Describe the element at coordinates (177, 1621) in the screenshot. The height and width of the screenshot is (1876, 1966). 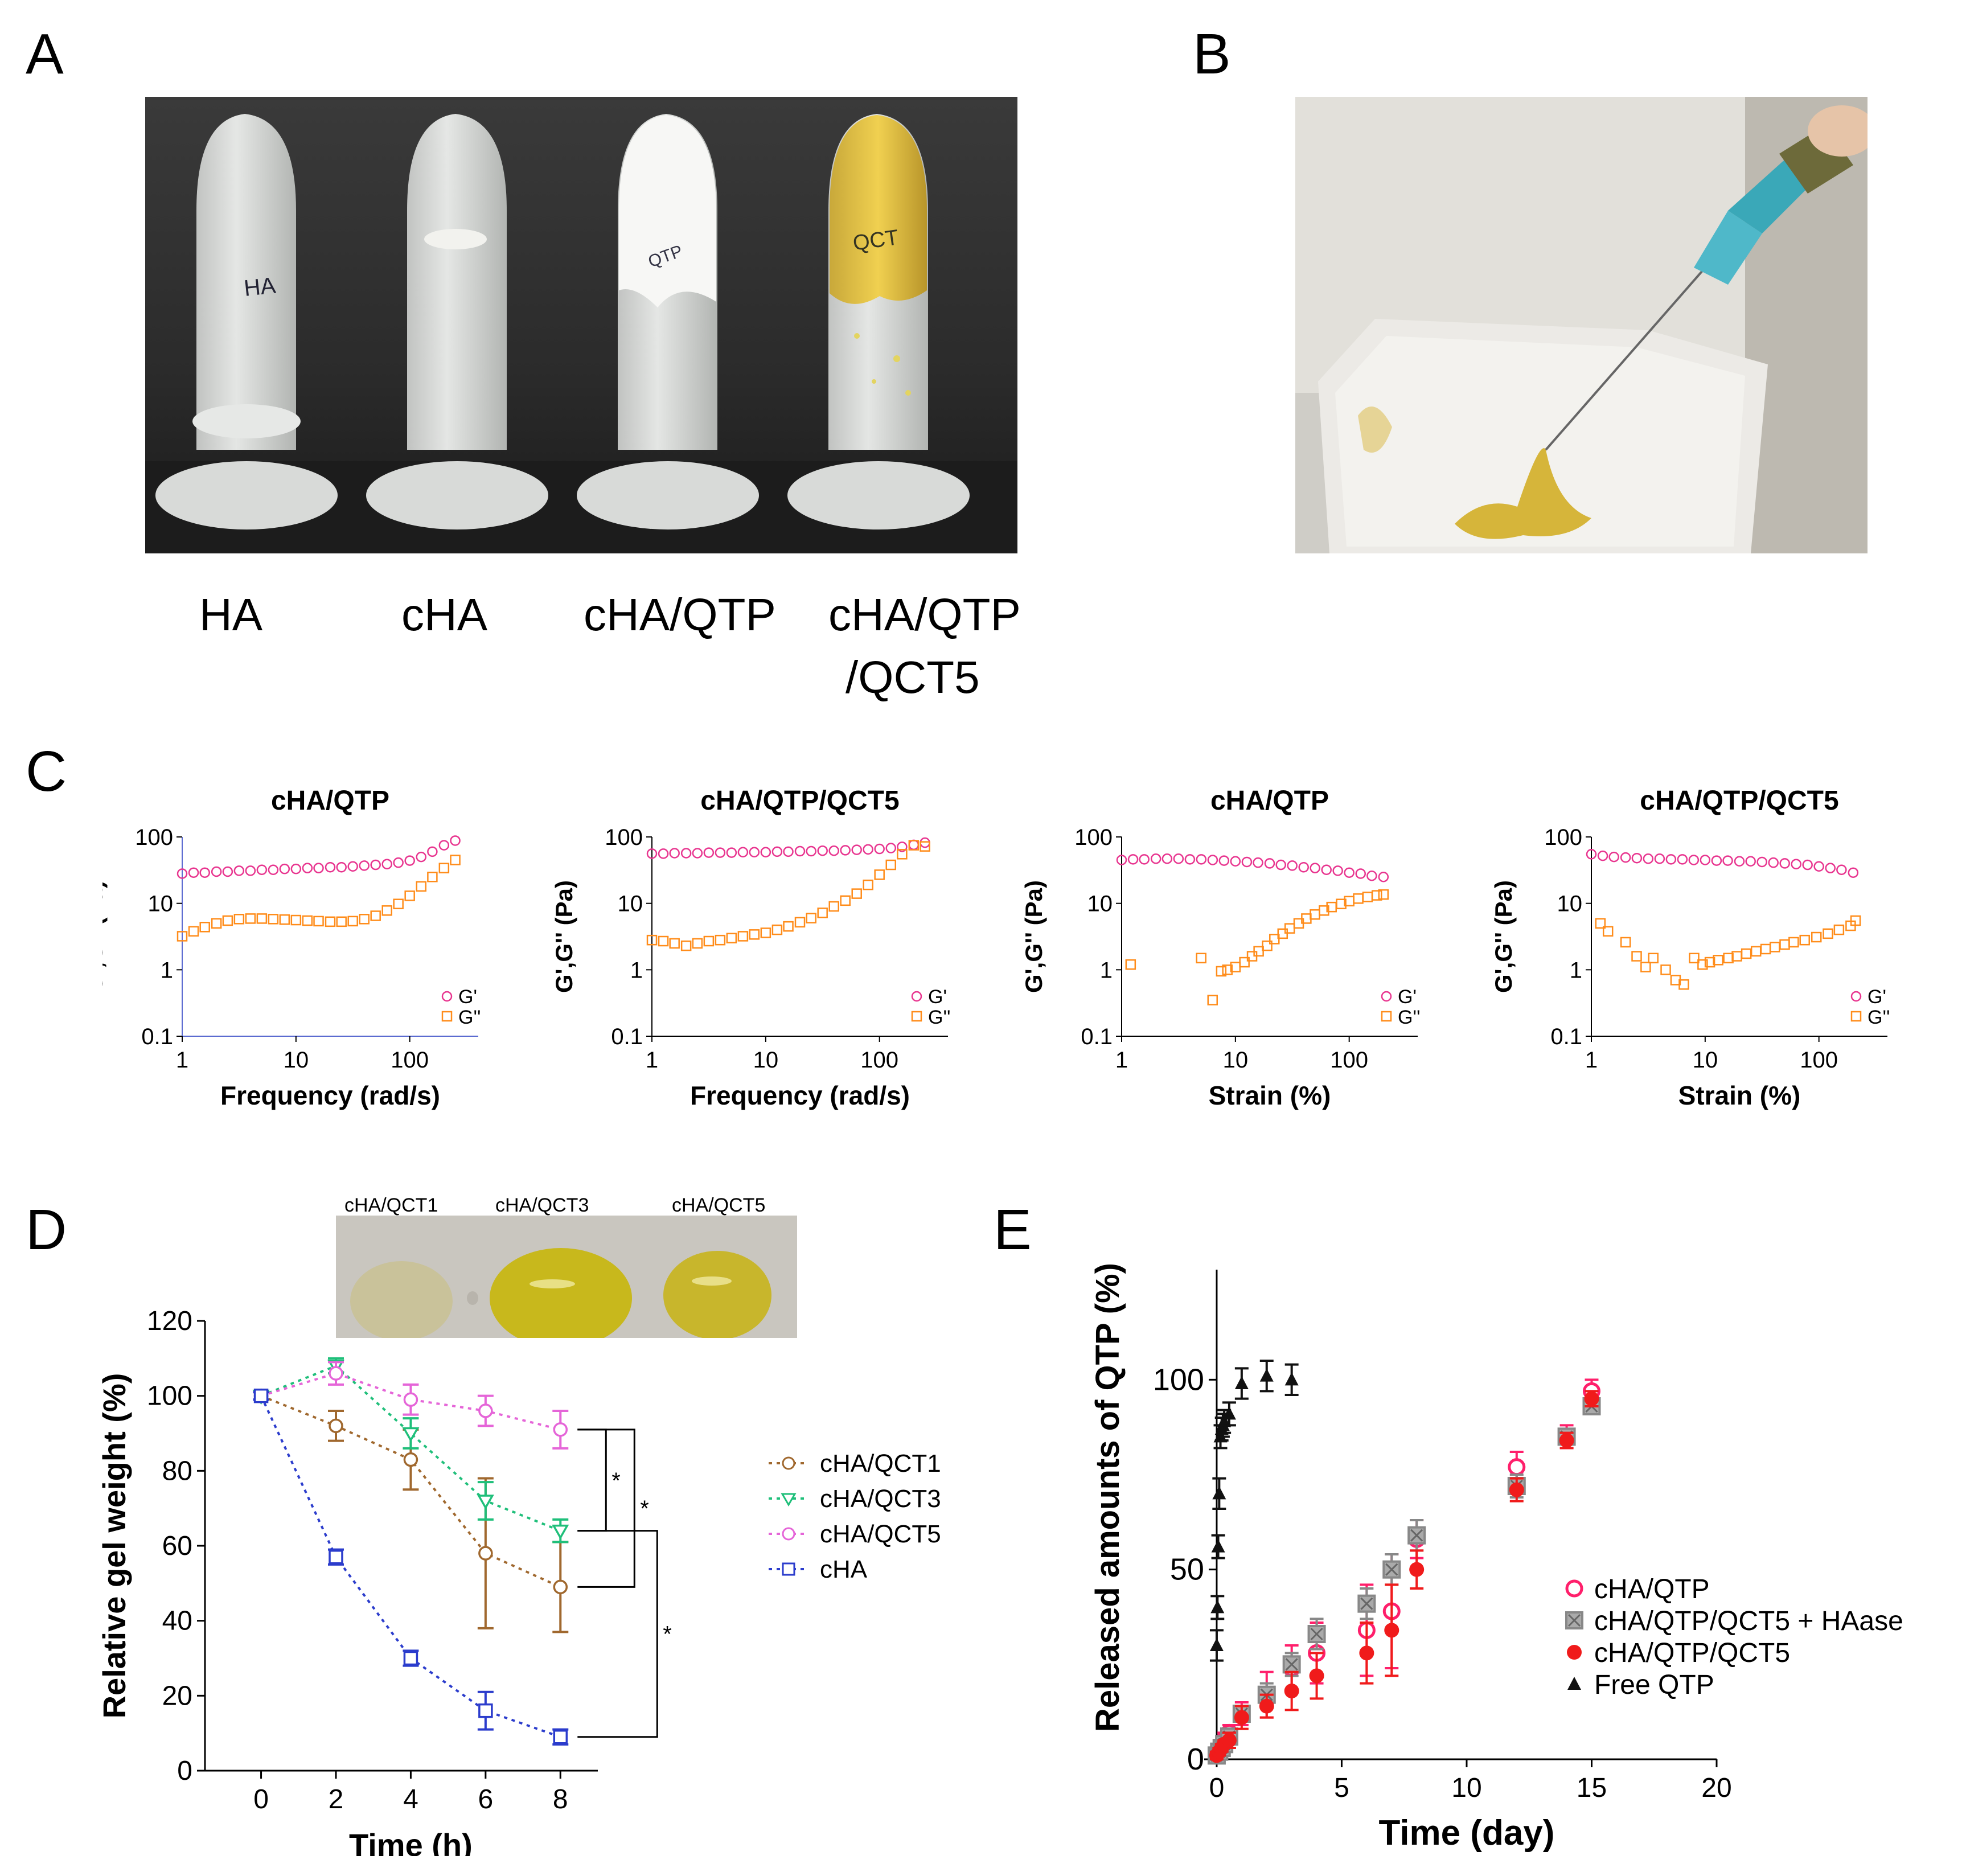
I see `y-tick-label: 40` at that location.